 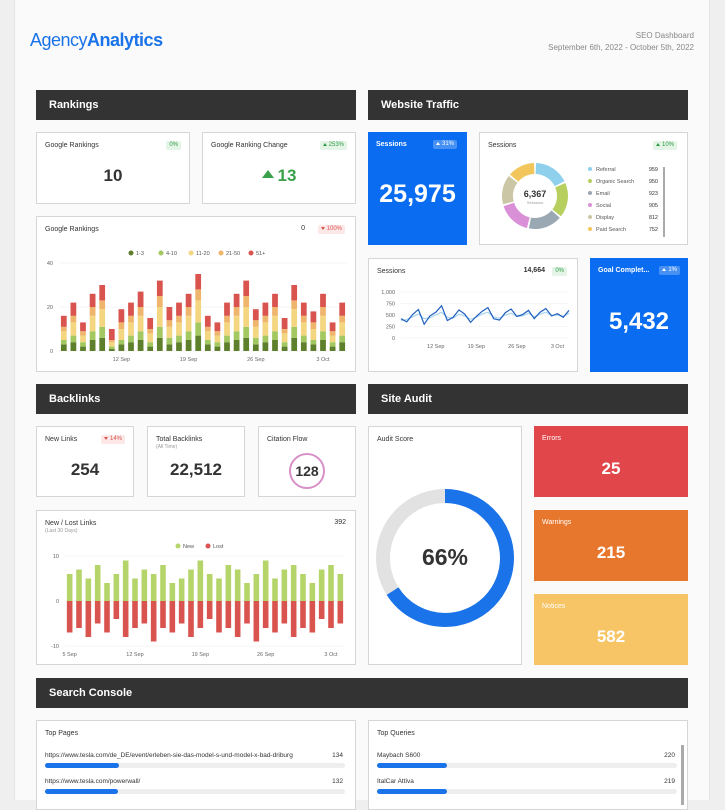 I want to click on chart, so click(x=445, y=558).